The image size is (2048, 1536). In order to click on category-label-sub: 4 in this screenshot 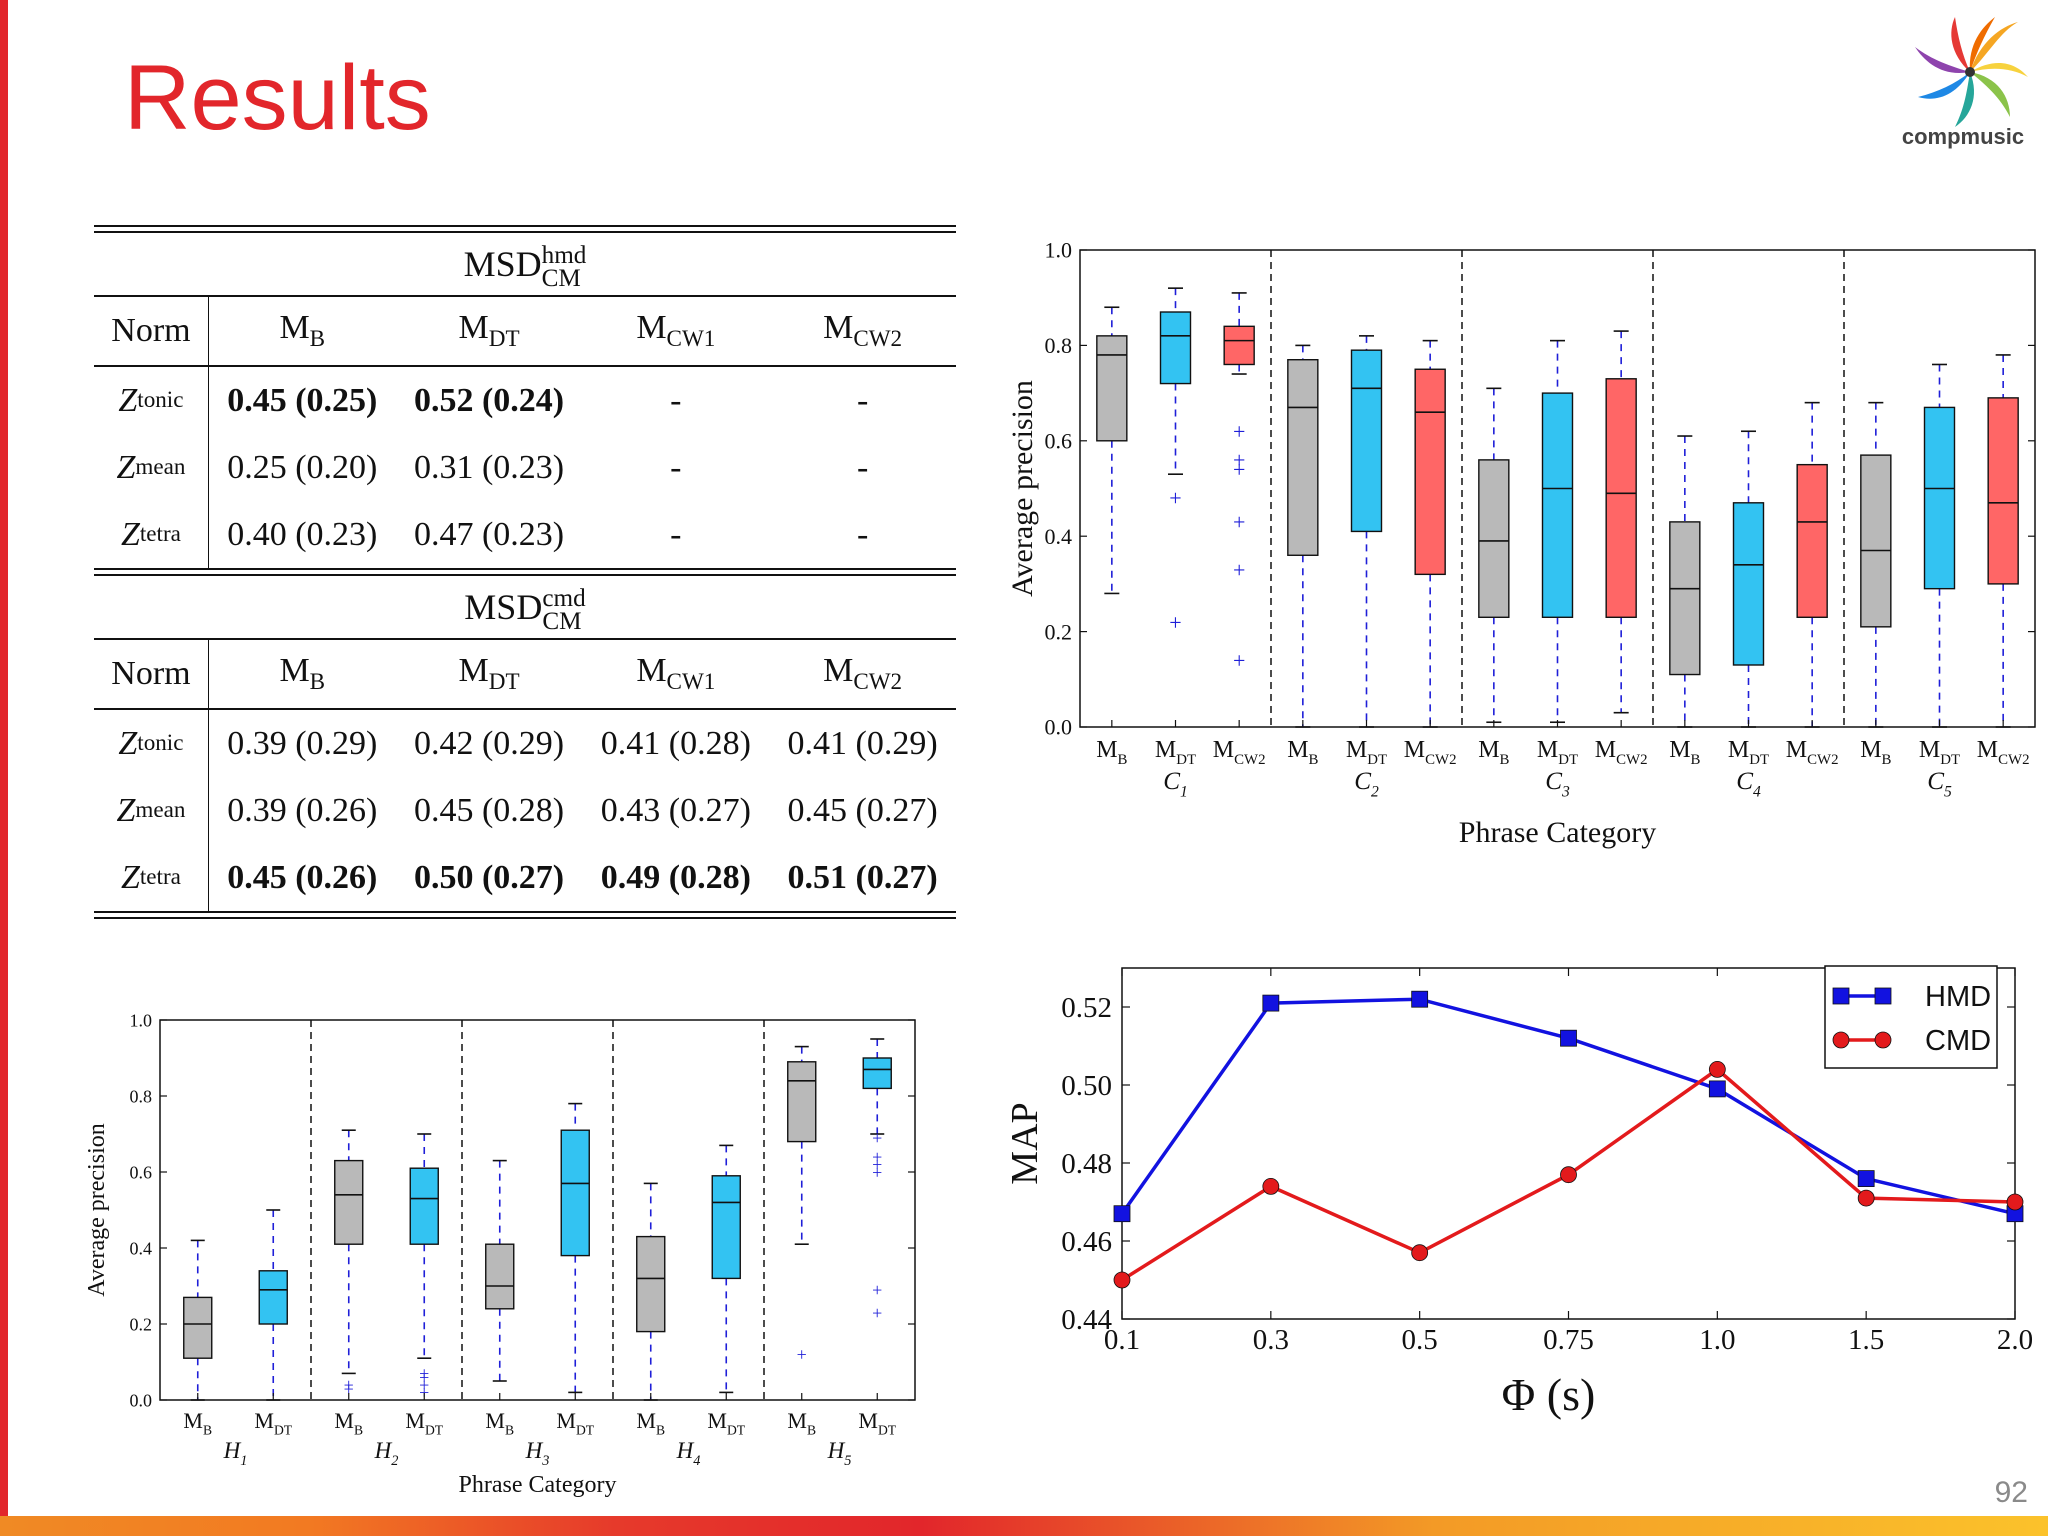, I will do `click(1757, 792)`.